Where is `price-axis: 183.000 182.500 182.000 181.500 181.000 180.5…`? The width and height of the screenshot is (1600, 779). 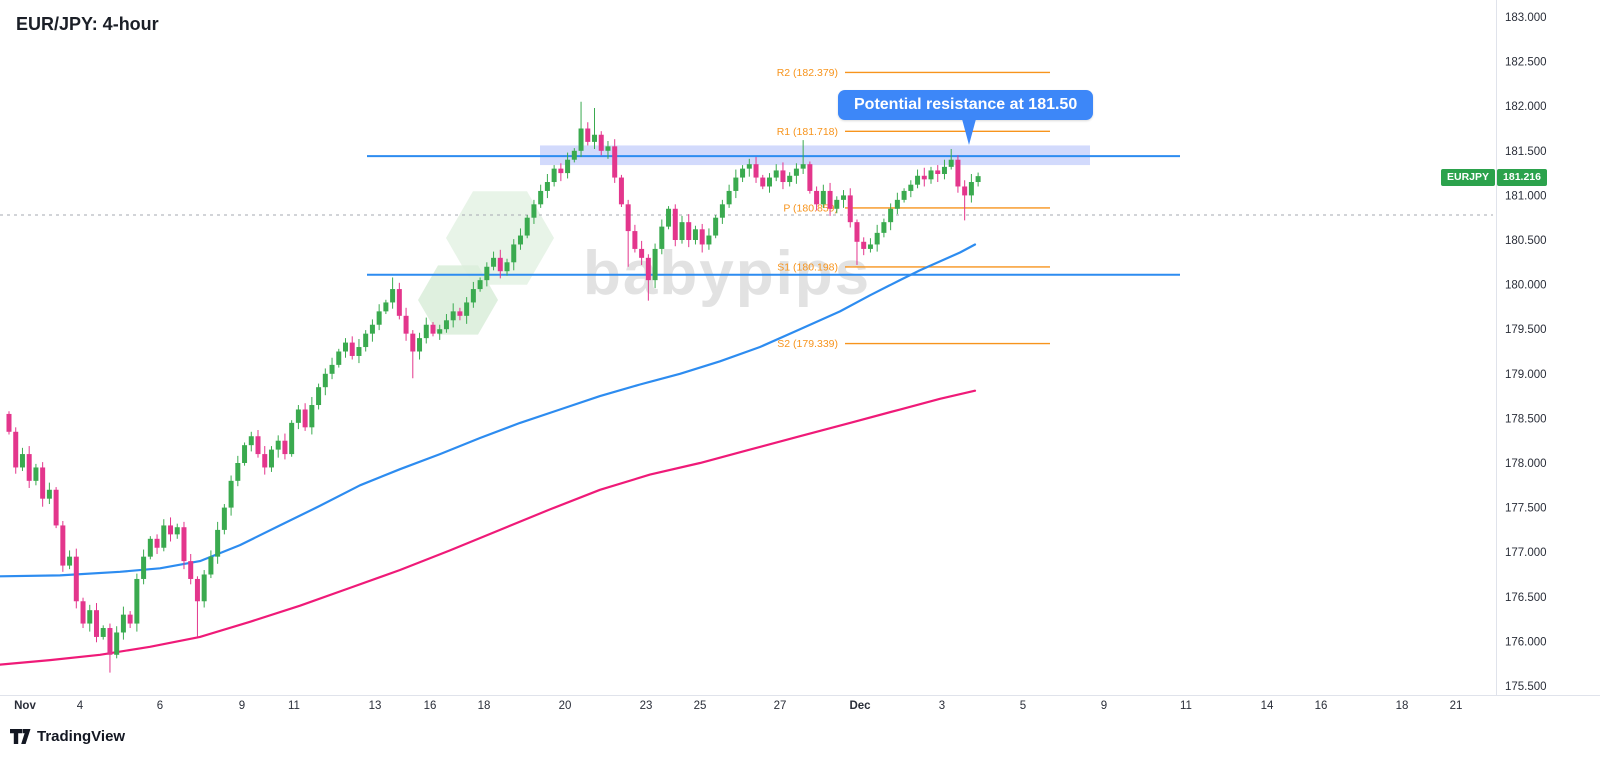 price-axis: 183.000 182.500 182.000 181.500 181.000 180.5… is located at coordinates (1526, 352).